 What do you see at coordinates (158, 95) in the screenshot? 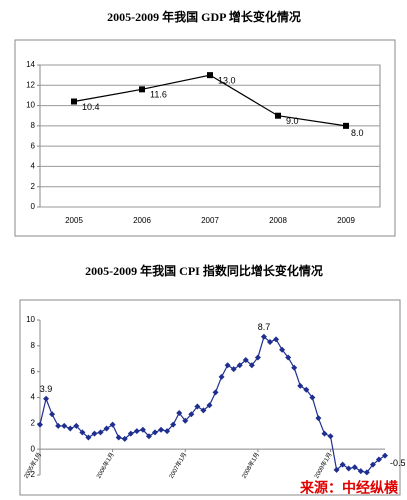
I see `data-label: 11.6` at bounding box center [158, 95].